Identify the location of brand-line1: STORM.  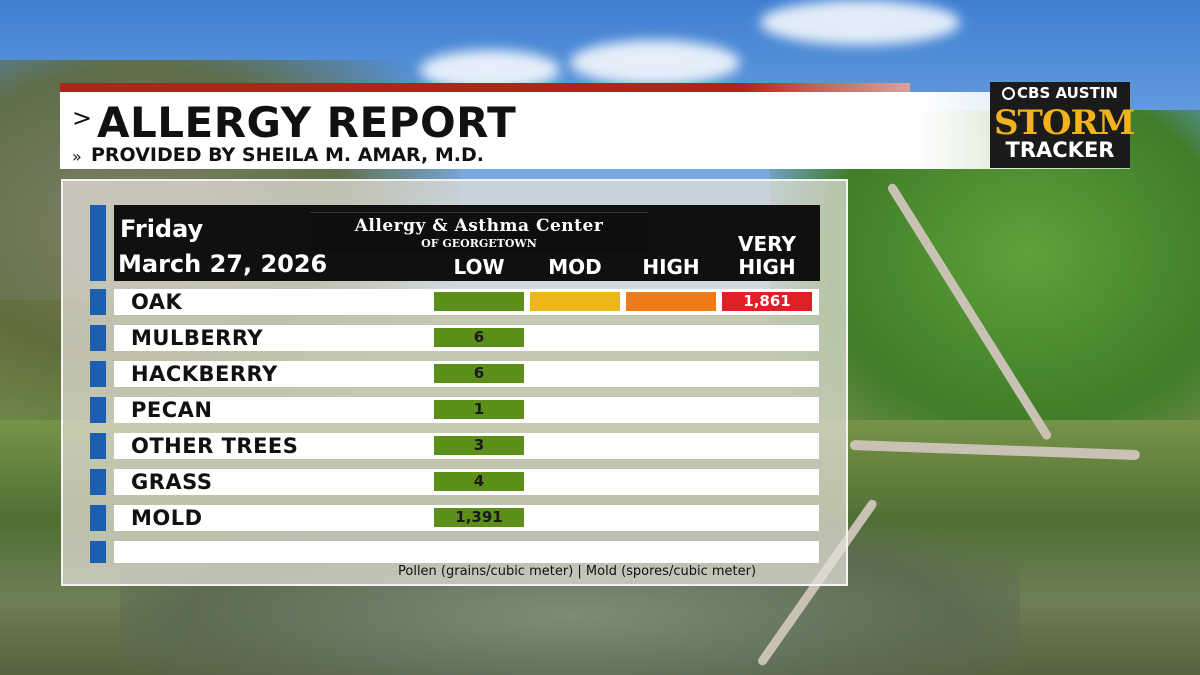
(1064, 123).